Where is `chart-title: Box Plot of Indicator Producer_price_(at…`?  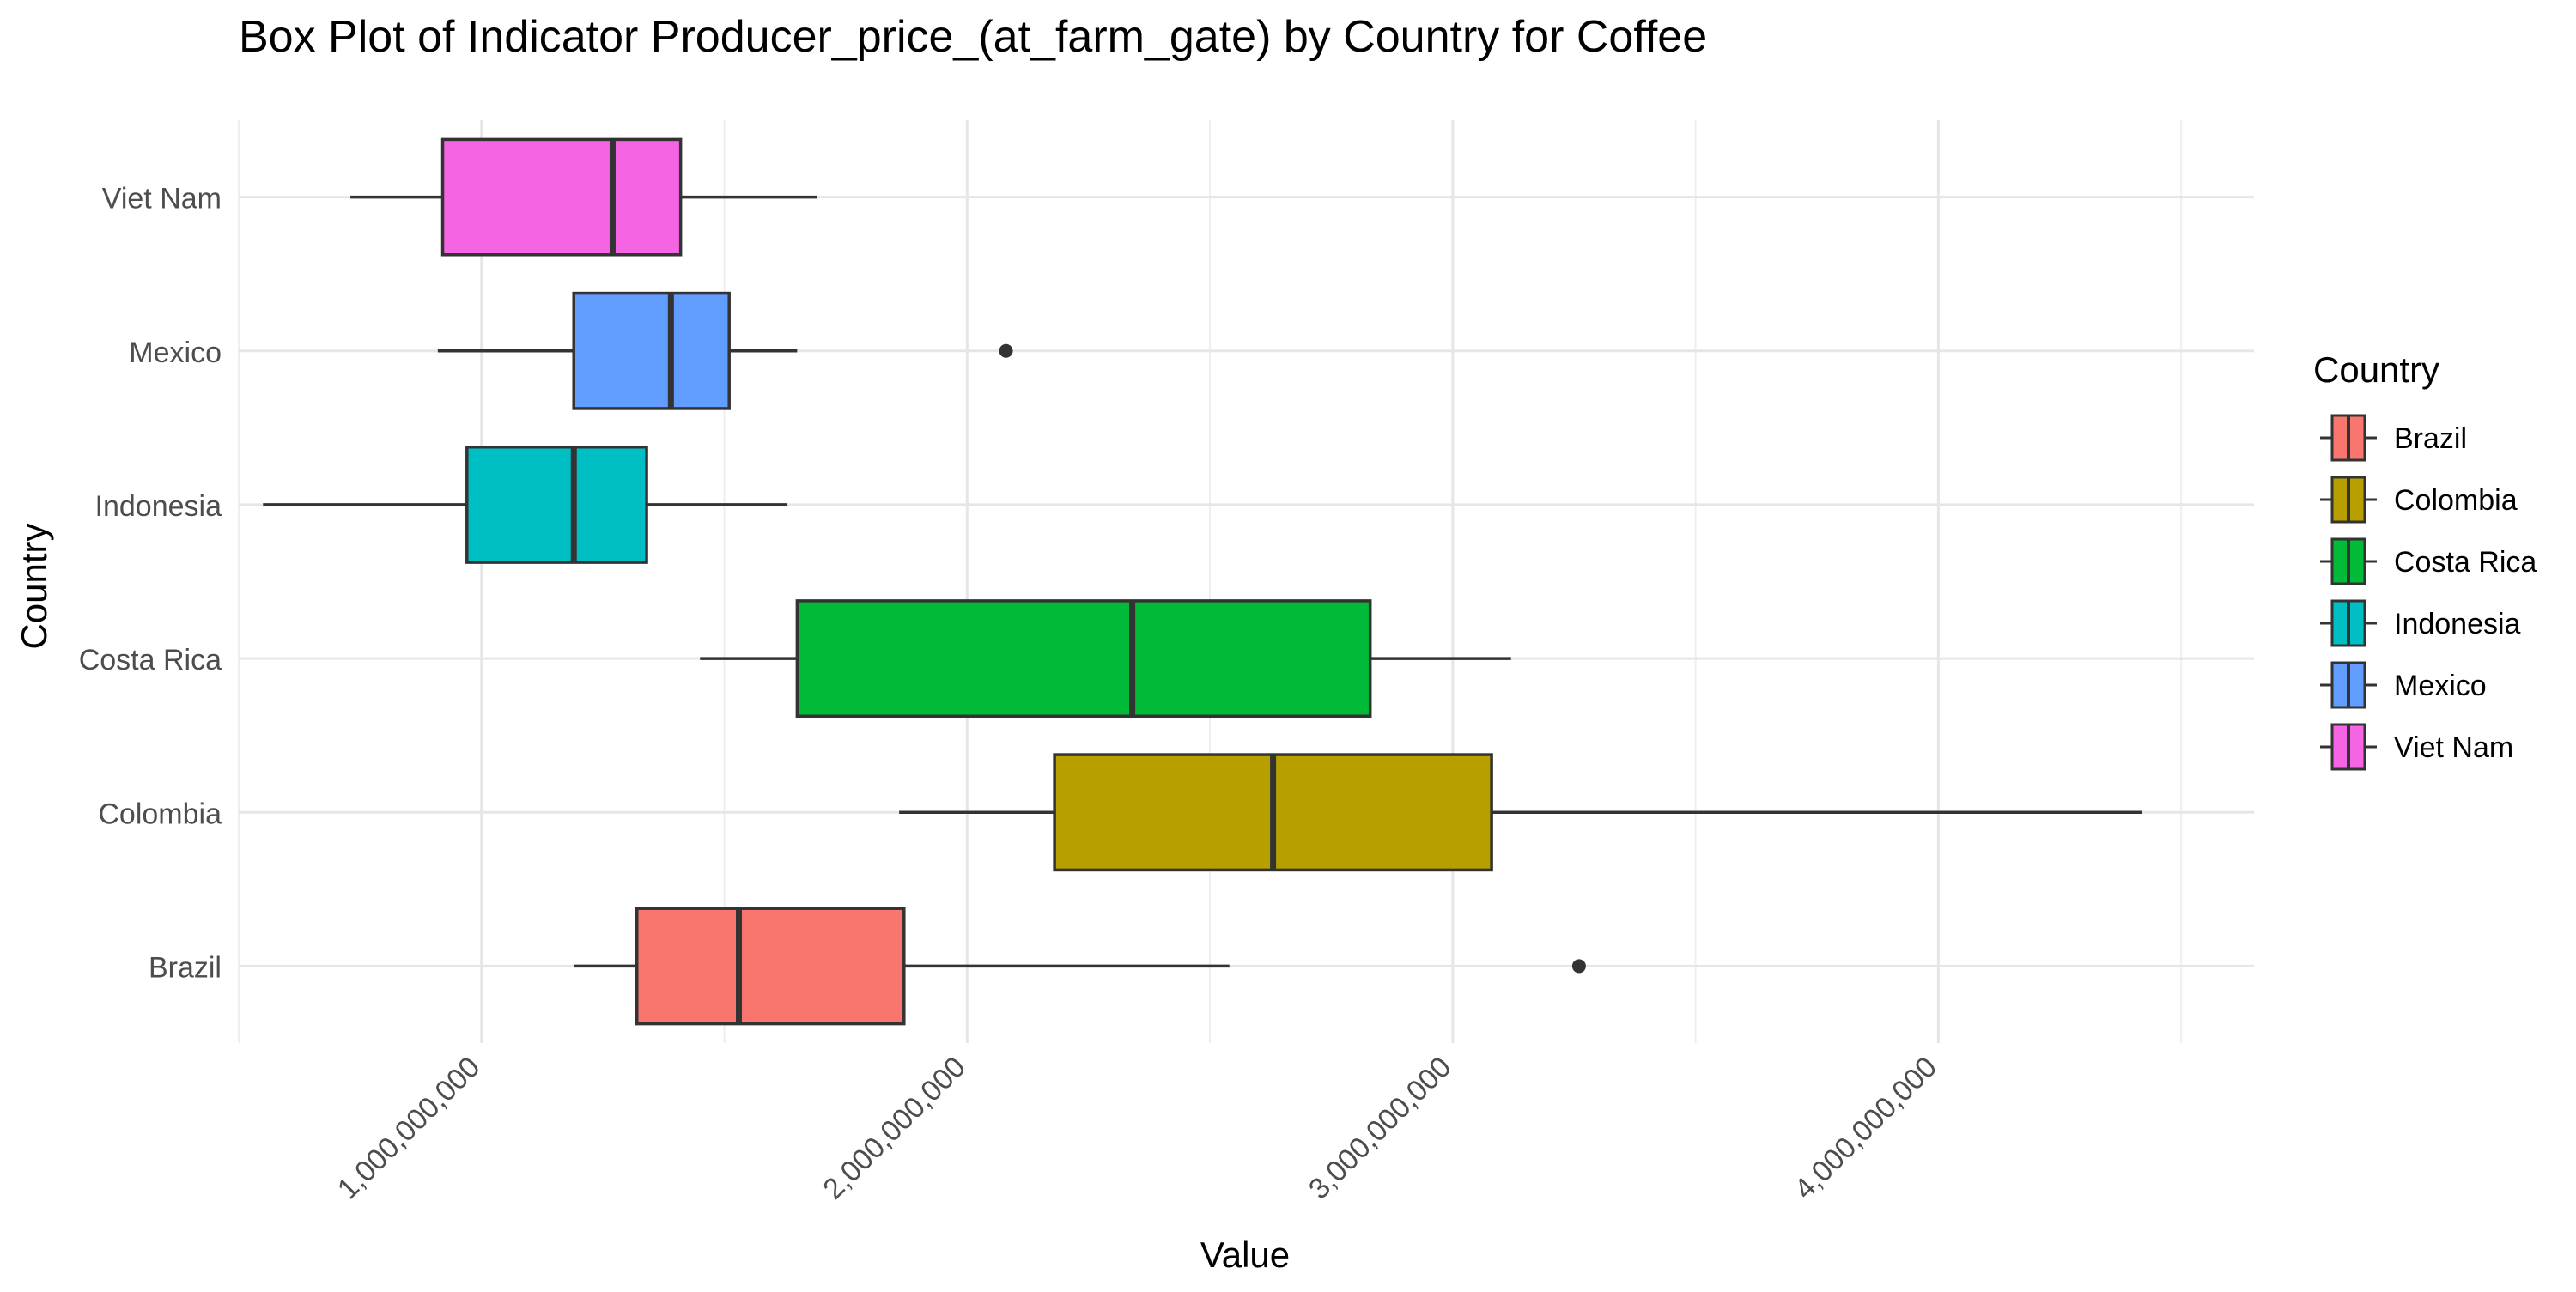 chart-title: Box Plot of Indicator Producer_price_(at… is located at coordinates (973, 37).